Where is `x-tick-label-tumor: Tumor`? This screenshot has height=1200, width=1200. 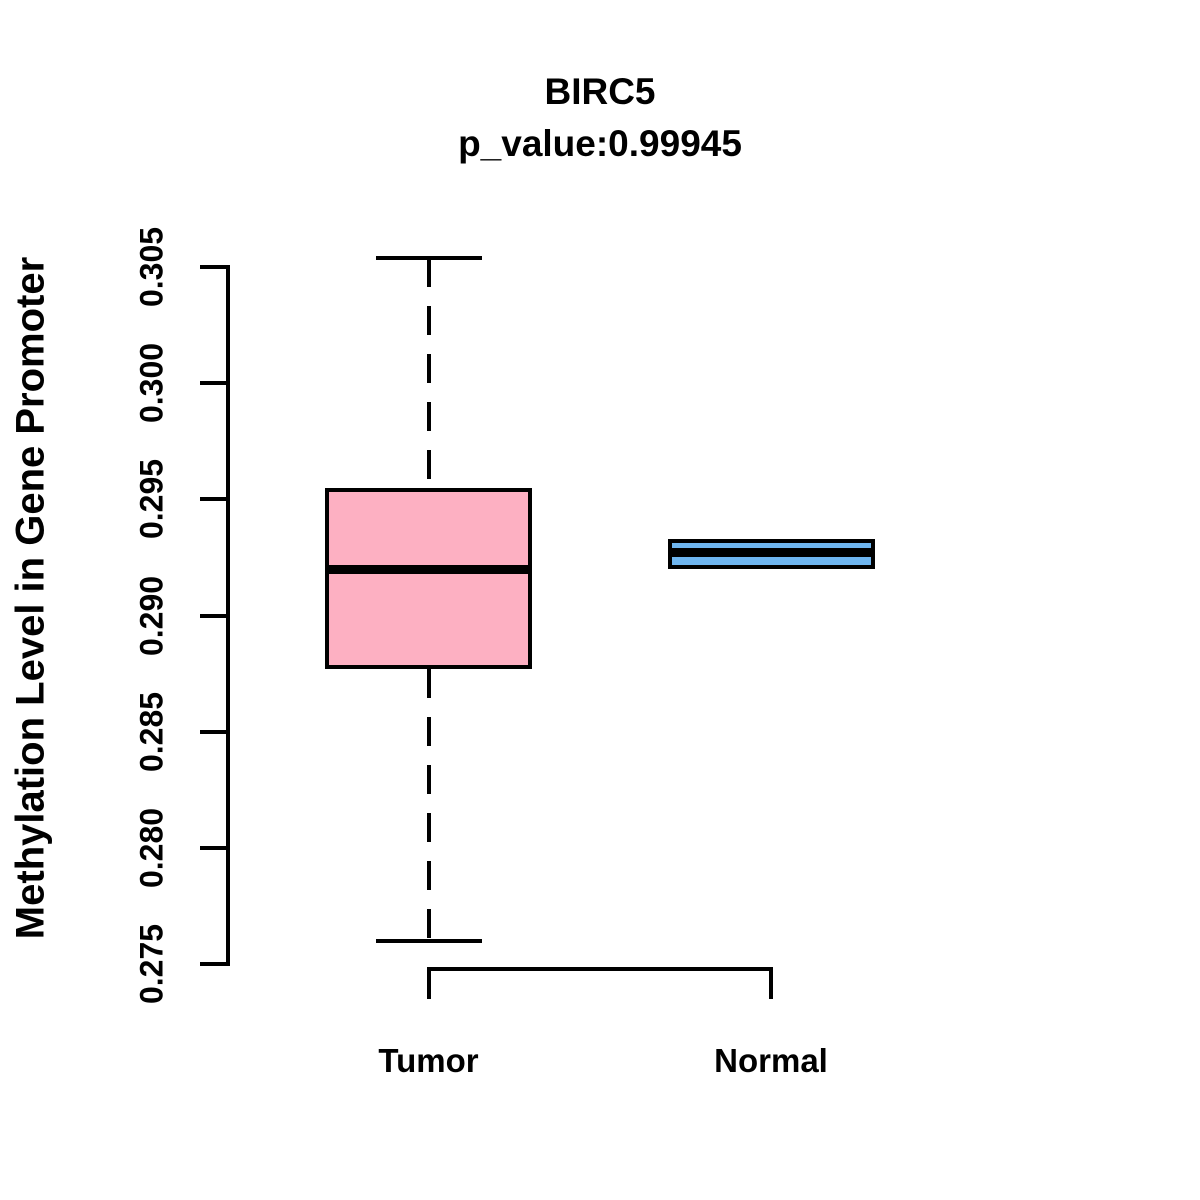 x-tick-label-tumor: Tumor is located at coordinates (428, 1060).